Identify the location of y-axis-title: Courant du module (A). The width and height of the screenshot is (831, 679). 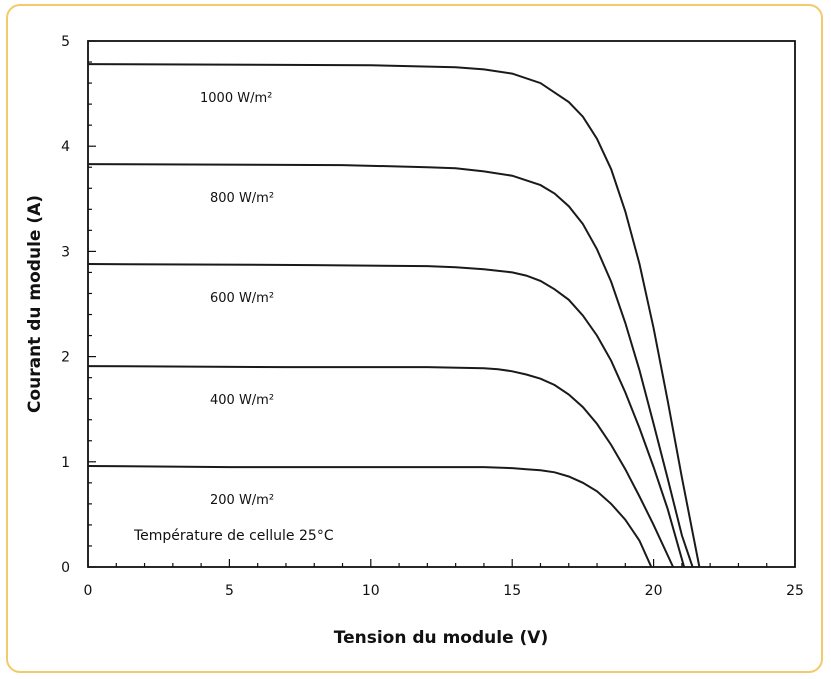
(35, 304).